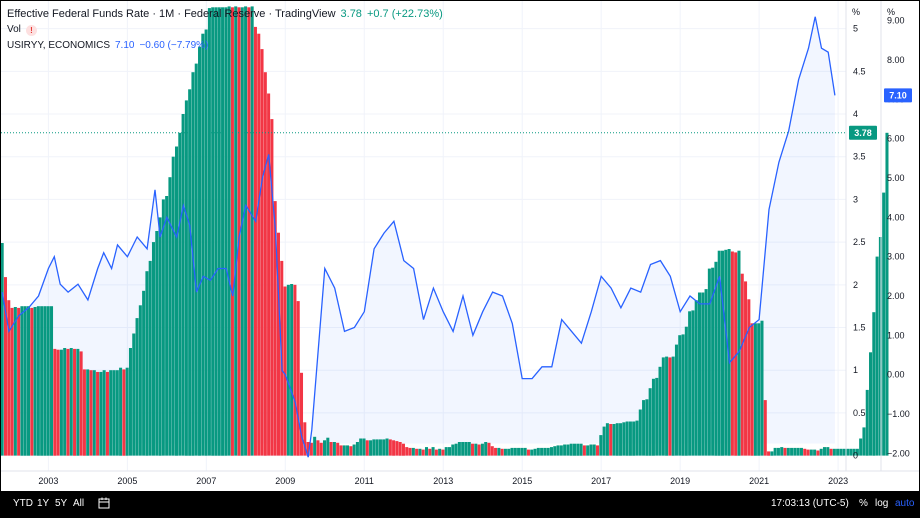 The height and width of the screenshot is (518, 920). I want to click on time-tick-label: 2005, so click(127, 481).